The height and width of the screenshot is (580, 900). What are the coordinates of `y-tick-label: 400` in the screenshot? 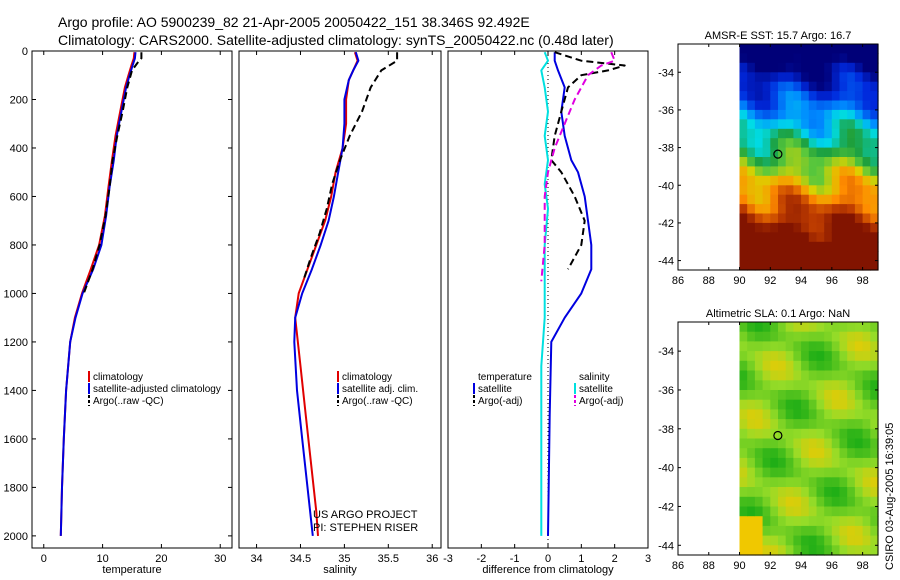 It's located at (19, 149).